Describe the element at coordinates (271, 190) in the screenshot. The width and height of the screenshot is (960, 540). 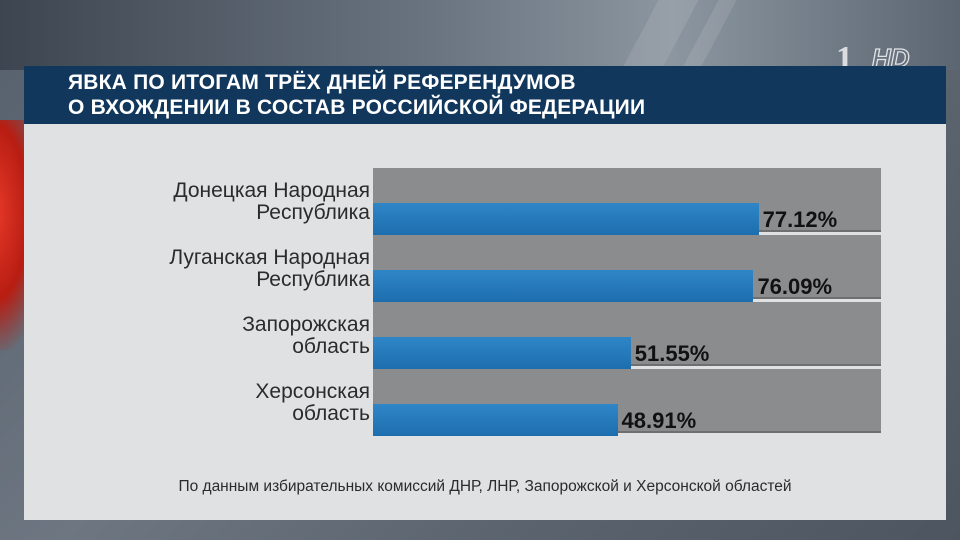
I see `category-label-line: Донецкая Народная` at that location.